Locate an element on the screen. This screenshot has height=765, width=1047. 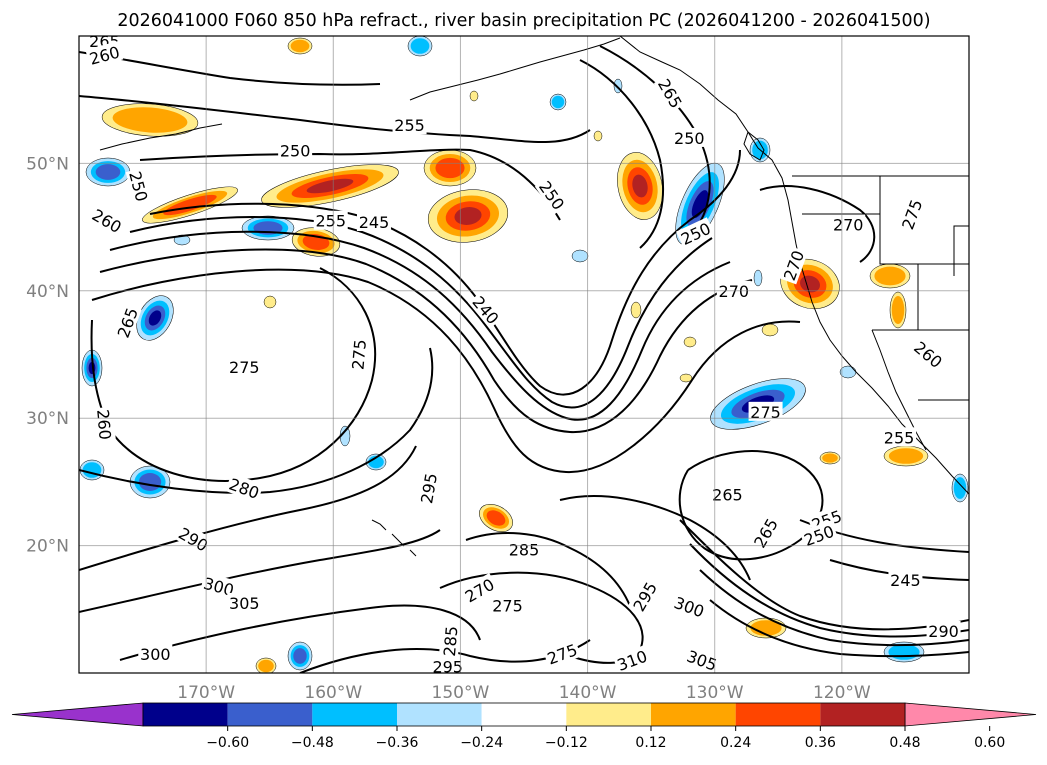
coastline-vancouver-island is located at coordinates (754, 146).